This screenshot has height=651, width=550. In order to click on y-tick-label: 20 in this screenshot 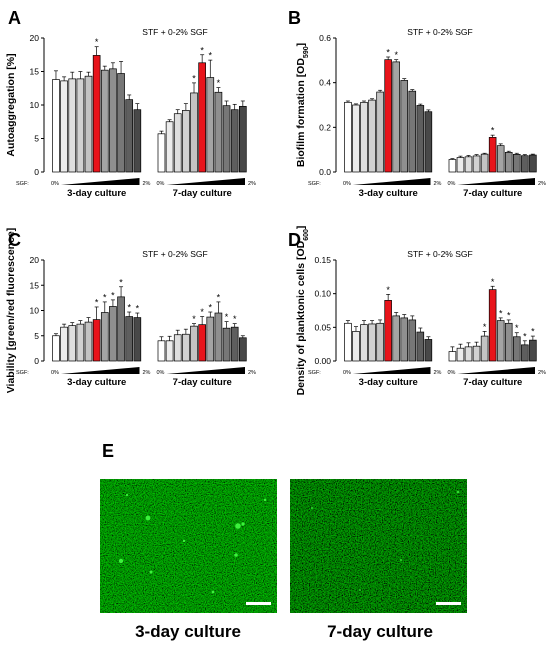, I will do `click(35, 38)`.